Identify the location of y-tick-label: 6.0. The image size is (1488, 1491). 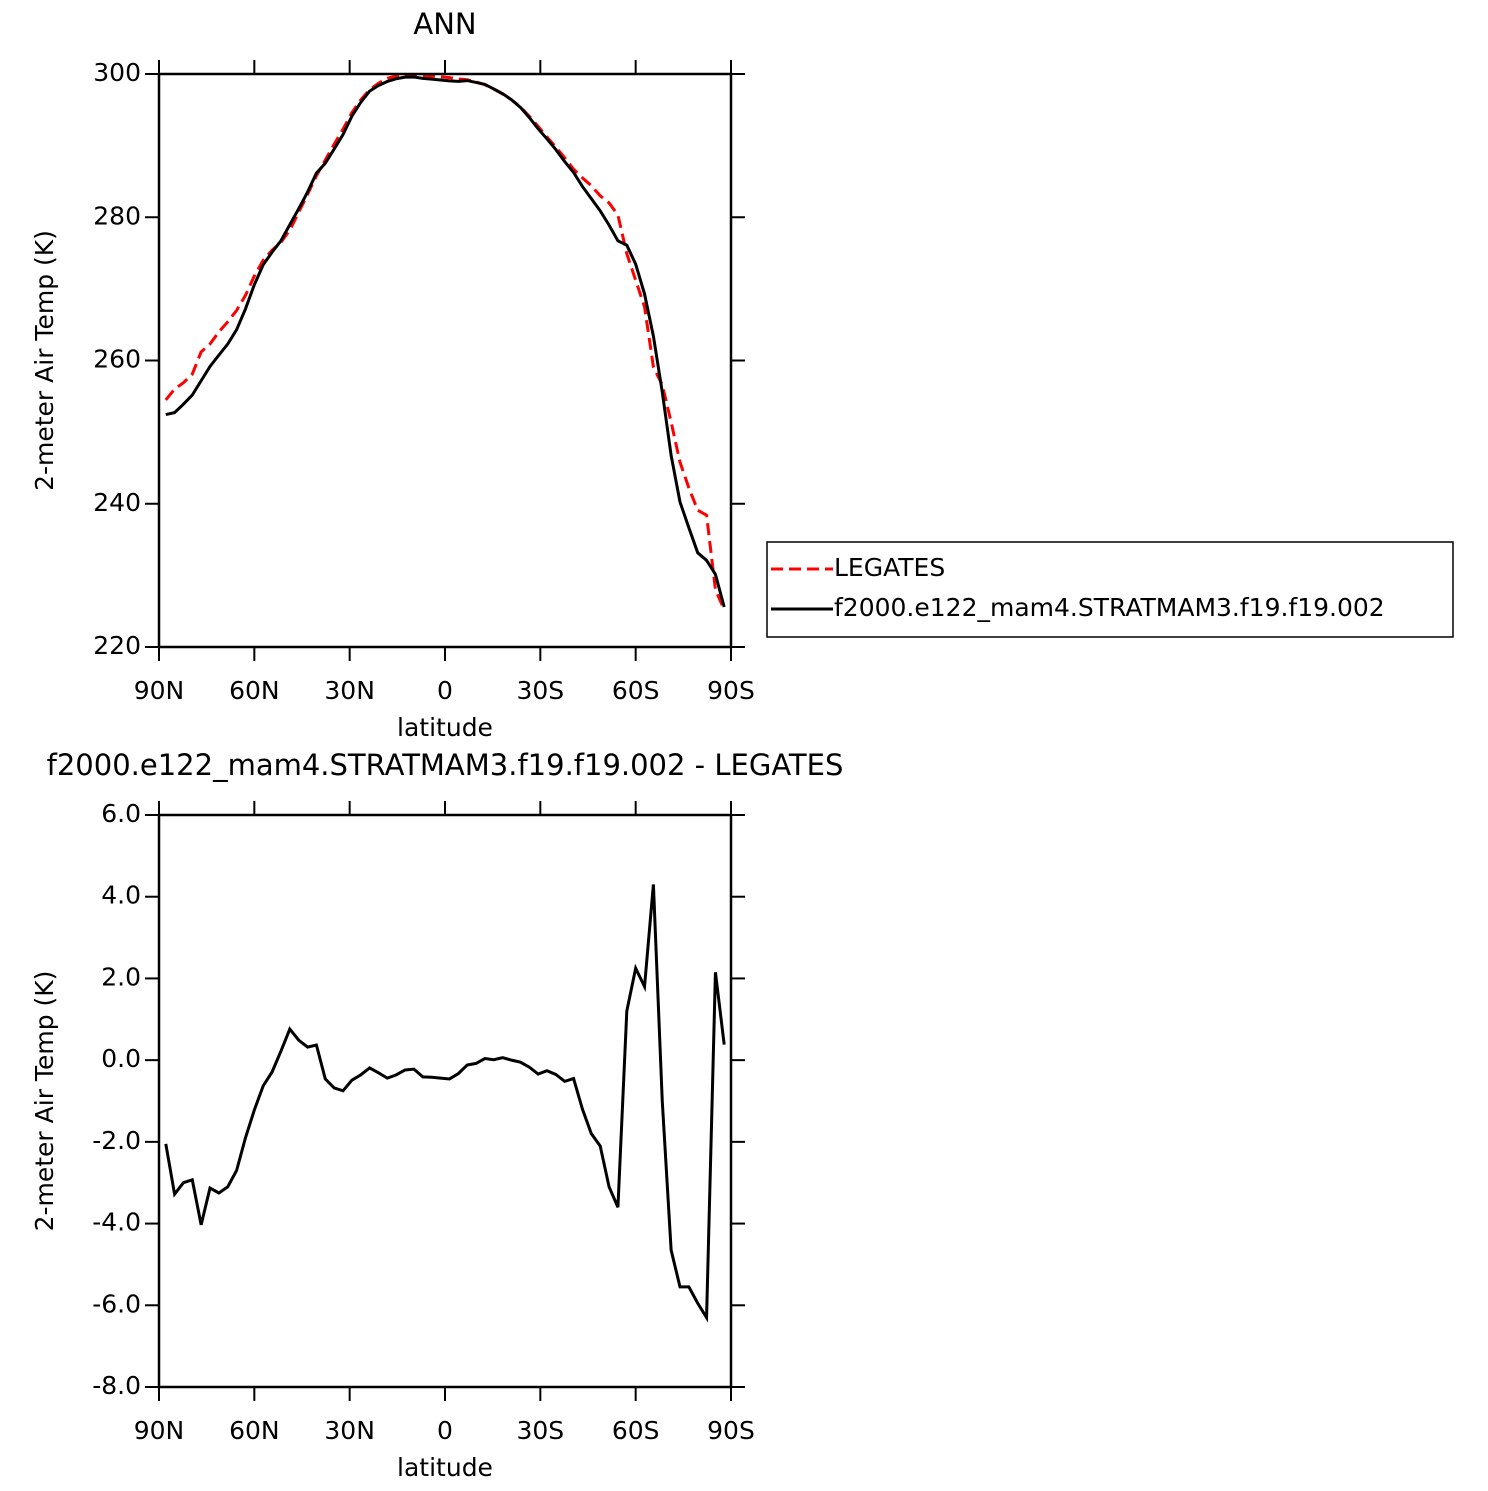
(121, 813).